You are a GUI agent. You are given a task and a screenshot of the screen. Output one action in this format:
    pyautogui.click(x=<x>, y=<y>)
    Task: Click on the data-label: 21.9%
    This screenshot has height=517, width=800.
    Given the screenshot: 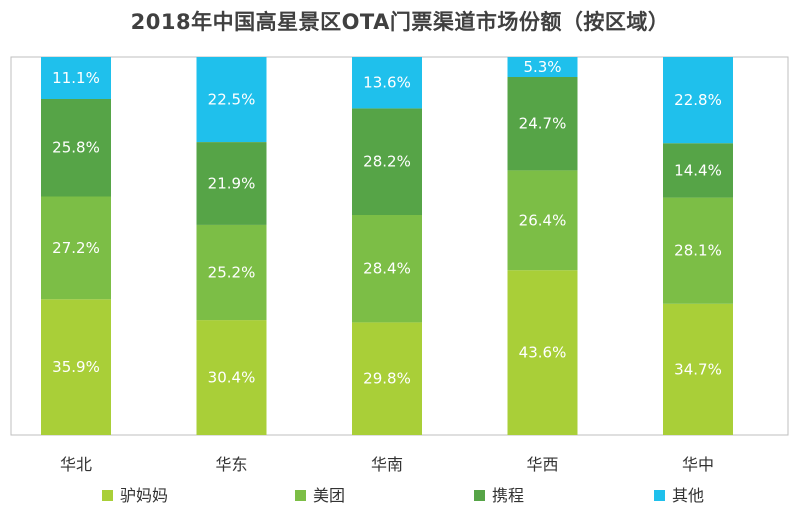 What is the action you would take?
    pyautogui.click(x=232, y=183)
    